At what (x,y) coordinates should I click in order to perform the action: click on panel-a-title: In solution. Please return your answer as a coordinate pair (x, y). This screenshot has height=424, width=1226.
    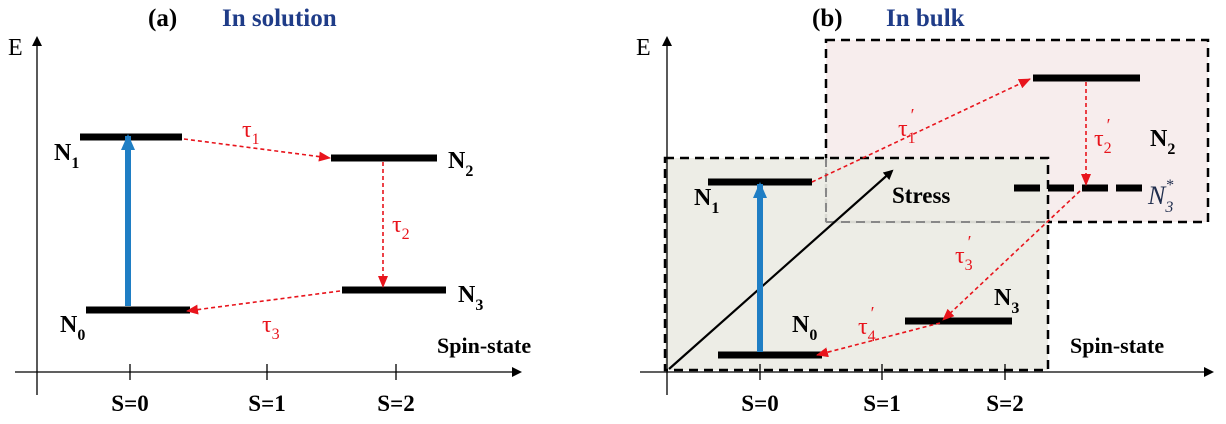
    Looking at the image, I should click on (279, 18).